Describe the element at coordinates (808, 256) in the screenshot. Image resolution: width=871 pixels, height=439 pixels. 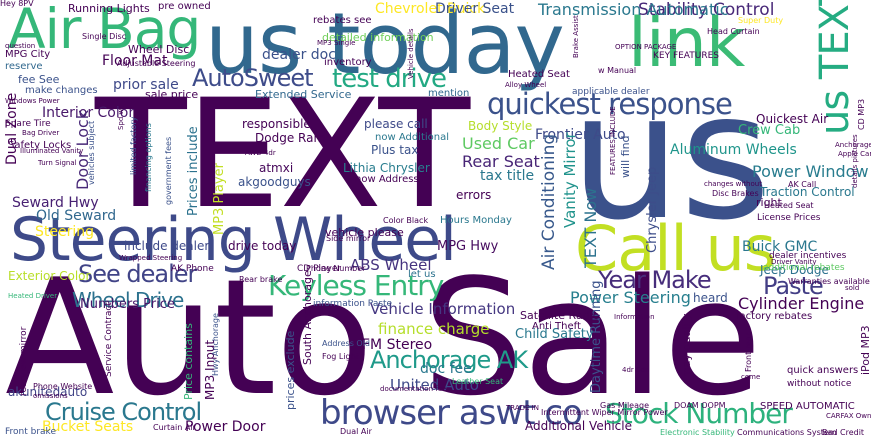
I see `word-dealer-incentives: dealer incentives` at that location.